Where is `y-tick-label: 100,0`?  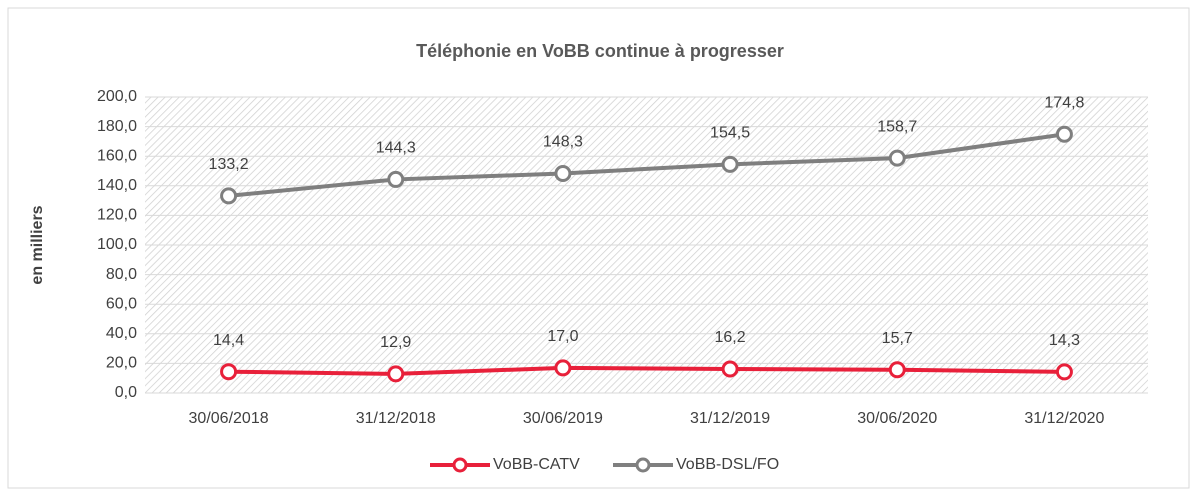 y-tick-label: 100,0 is located at coordinates (117, 244).